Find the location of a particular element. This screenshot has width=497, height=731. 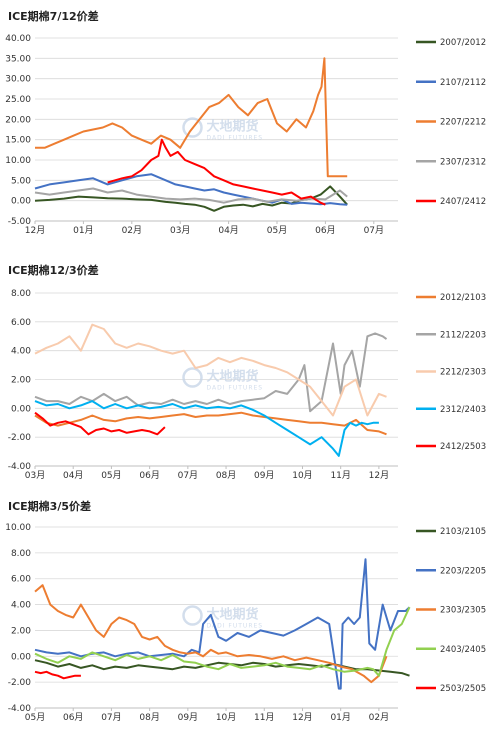

chart-title: ICE期棉7/12价差 is located at coordinates (53, 16).